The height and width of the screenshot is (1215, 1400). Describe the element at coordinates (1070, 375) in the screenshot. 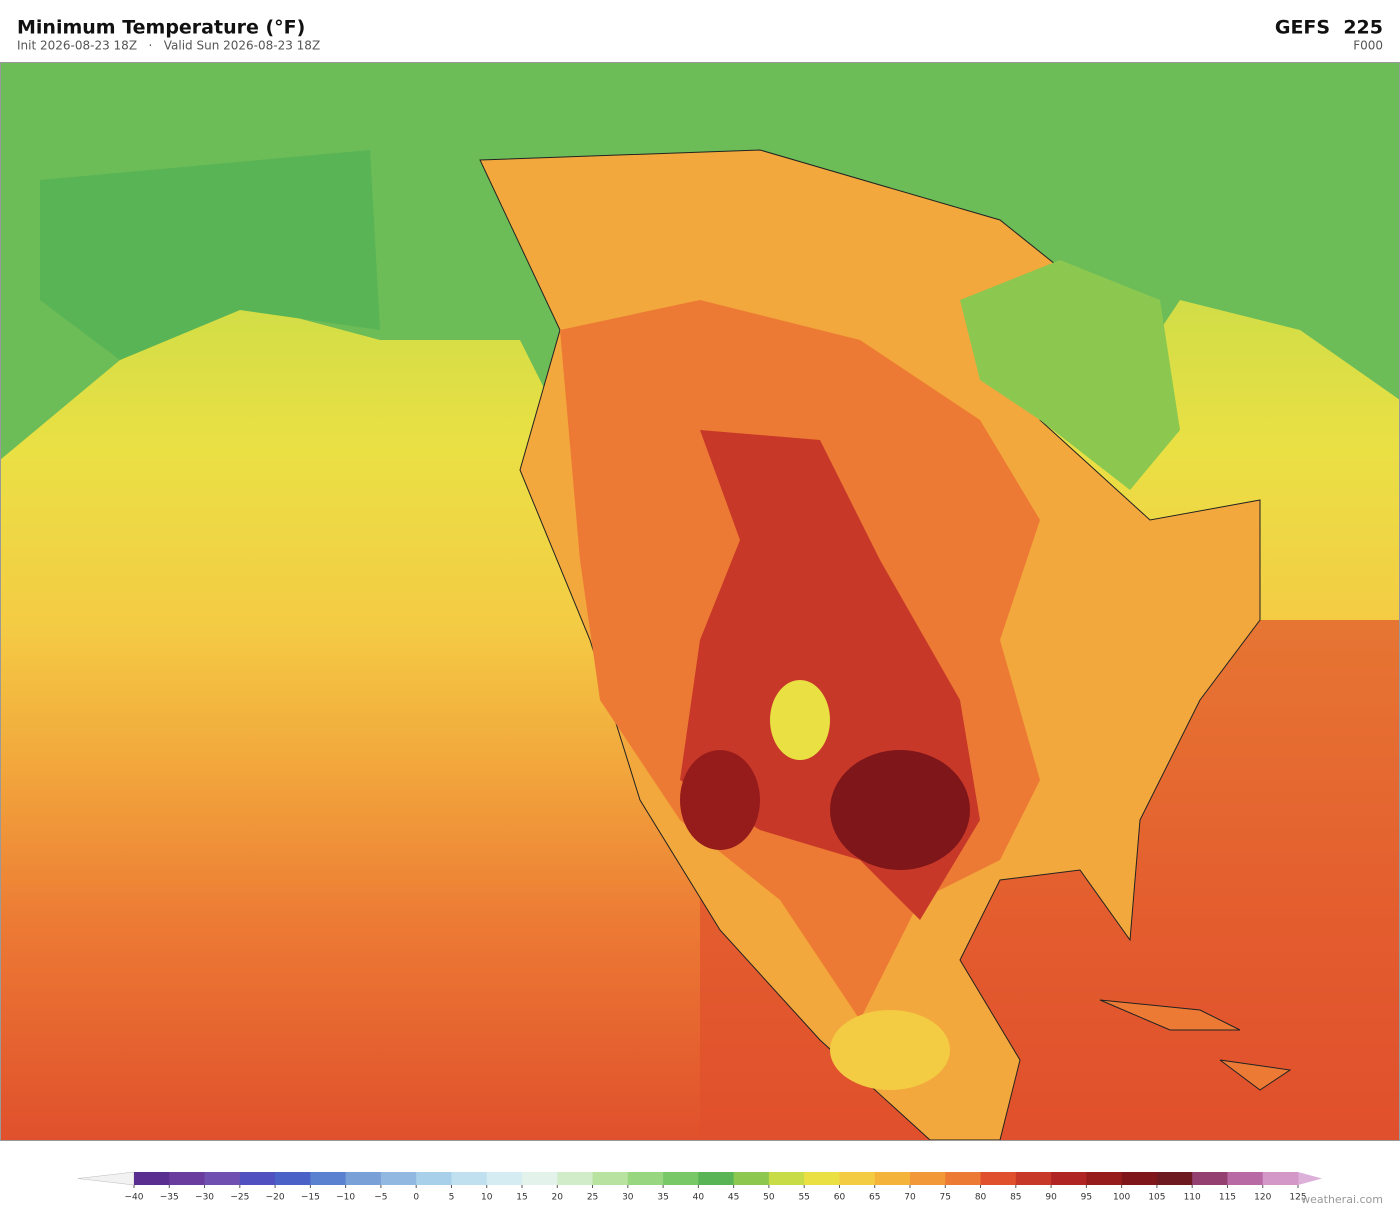

I see `hudson-bay` at that location.